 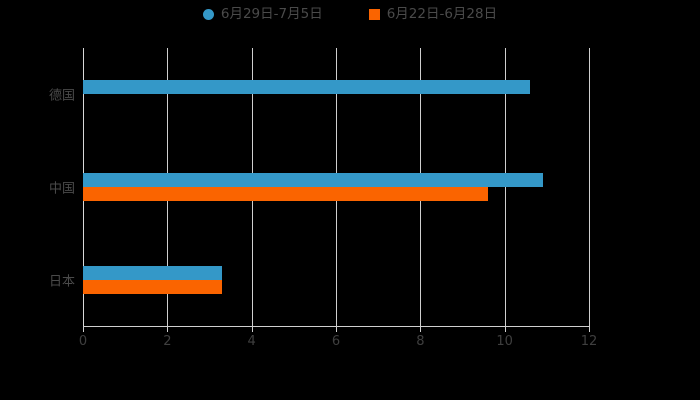 I want to click on x-tick-label-8: 8, so click(x=420, y=341).